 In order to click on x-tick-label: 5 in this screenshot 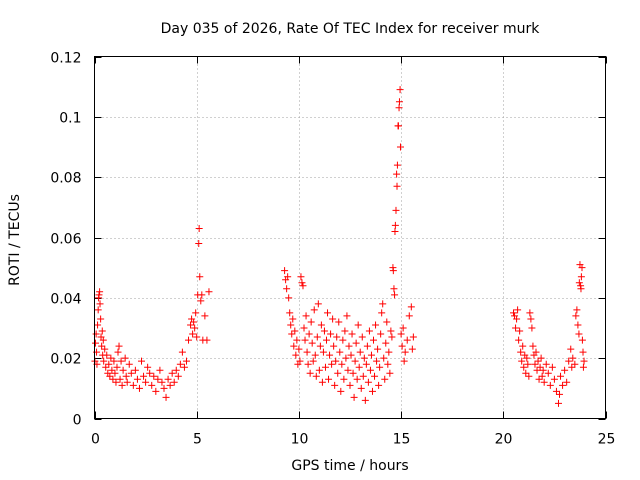, I will do `click(197, 440)`.